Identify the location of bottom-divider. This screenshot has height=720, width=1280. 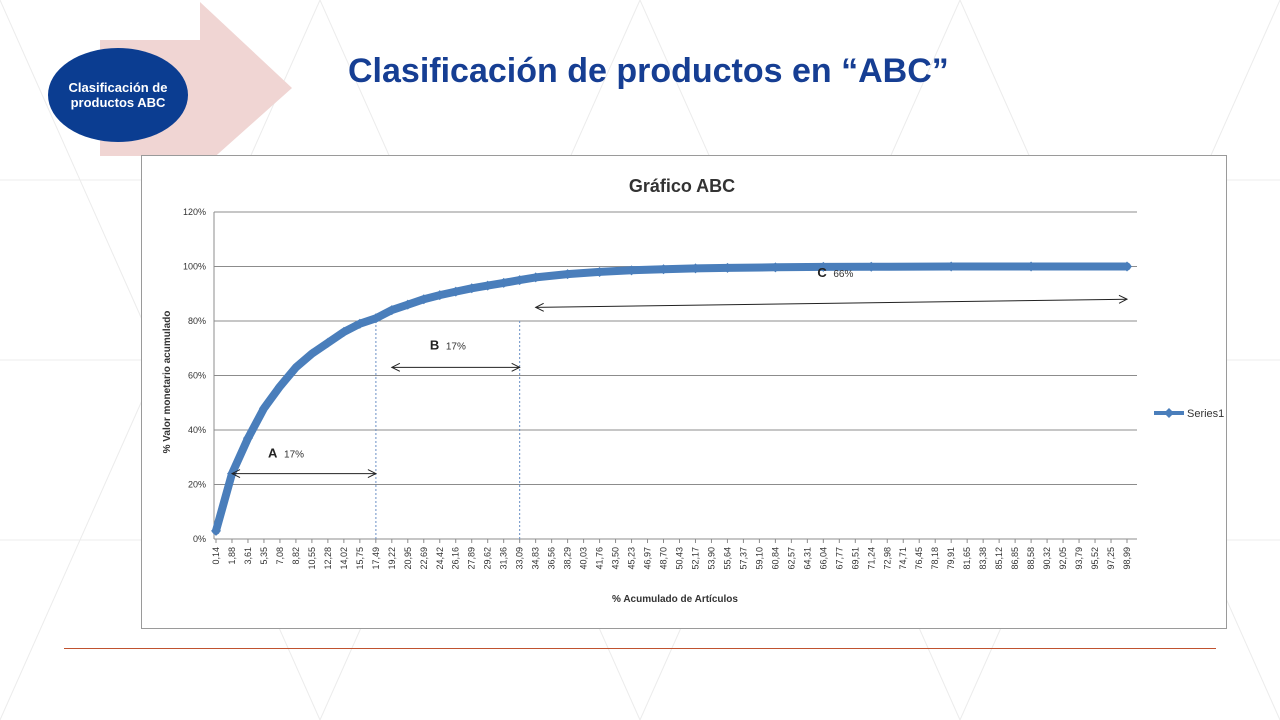
(640, 648).